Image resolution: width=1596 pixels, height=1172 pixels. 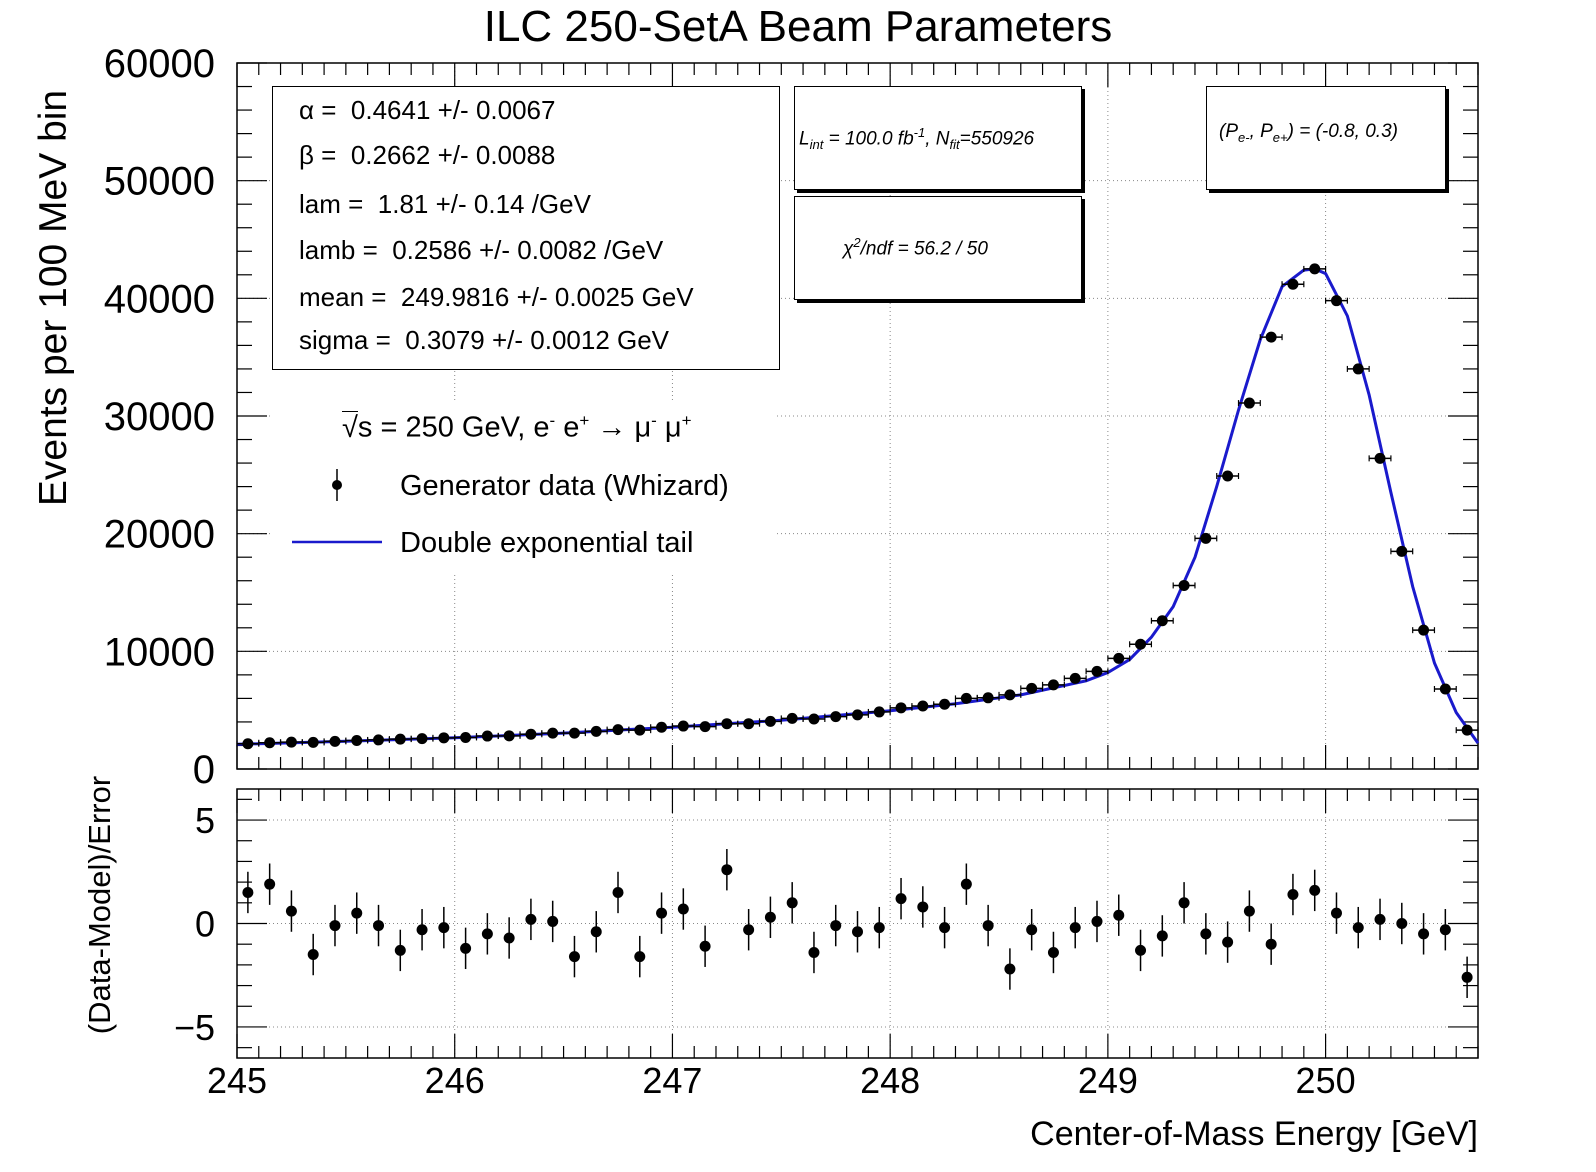 I want to click on y-tick-label: 20000, so click(x=159, y=535).